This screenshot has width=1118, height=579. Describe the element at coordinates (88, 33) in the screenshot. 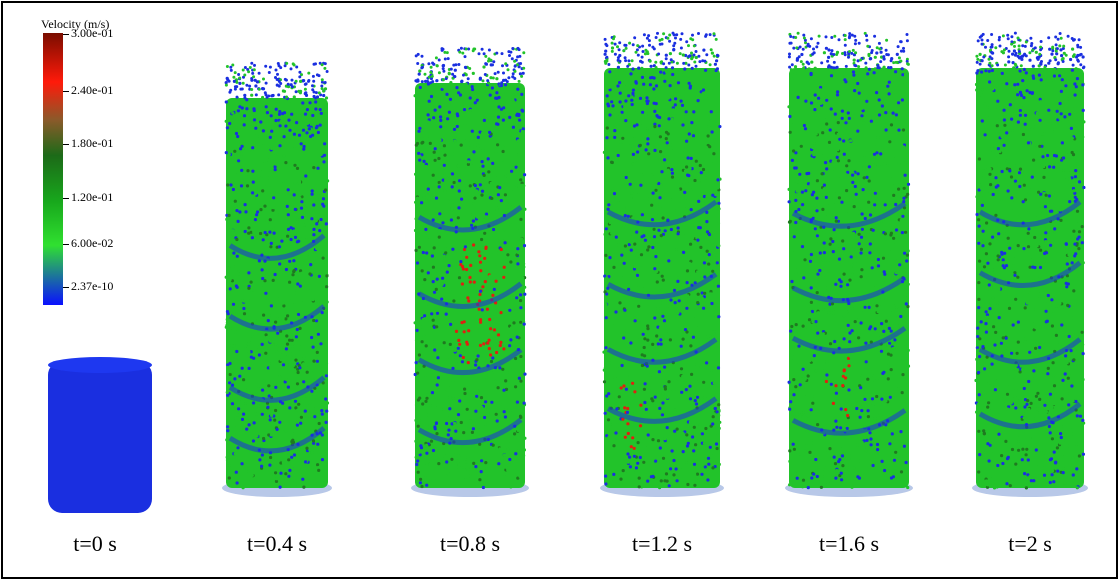

I see `legend-tick-max: 3.00e-01` at that location.